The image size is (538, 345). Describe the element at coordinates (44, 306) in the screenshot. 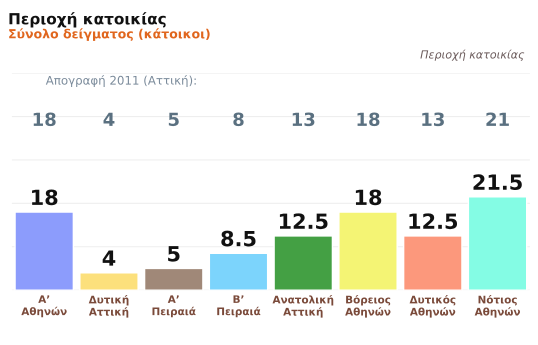

I see `x-tick-label: Α’ Αθηνών` at that location.